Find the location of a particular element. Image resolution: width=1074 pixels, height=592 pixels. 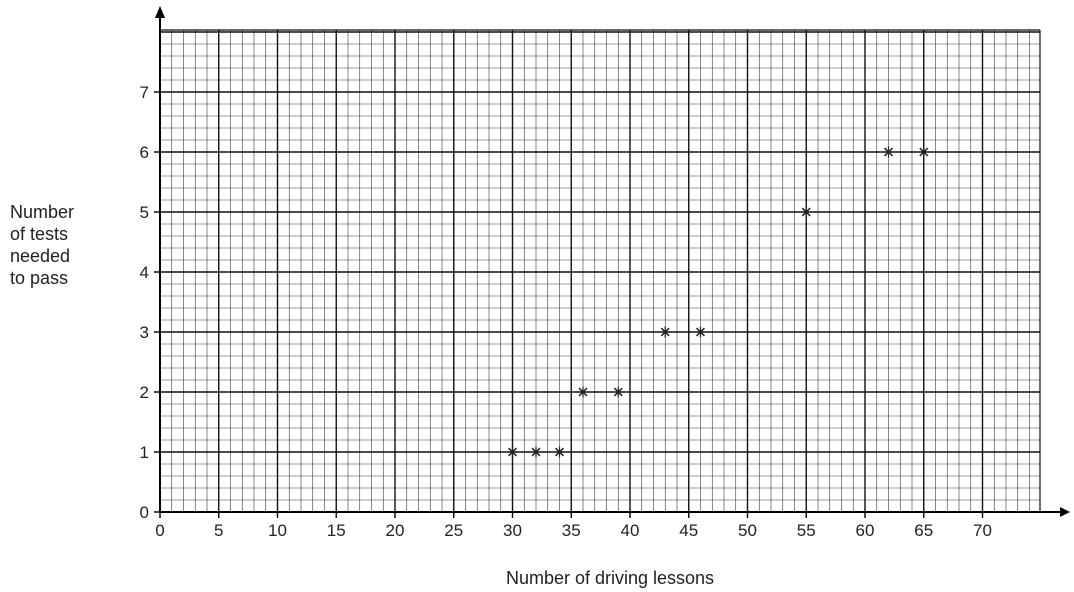

x-tick-label: 40 is located at coordinates (630, 530).